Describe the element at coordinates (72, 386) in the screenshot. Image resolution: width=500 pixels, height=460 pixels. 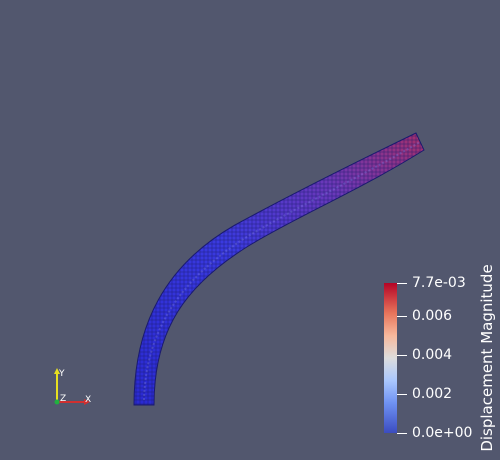
I see `orientation-axes` at that location.